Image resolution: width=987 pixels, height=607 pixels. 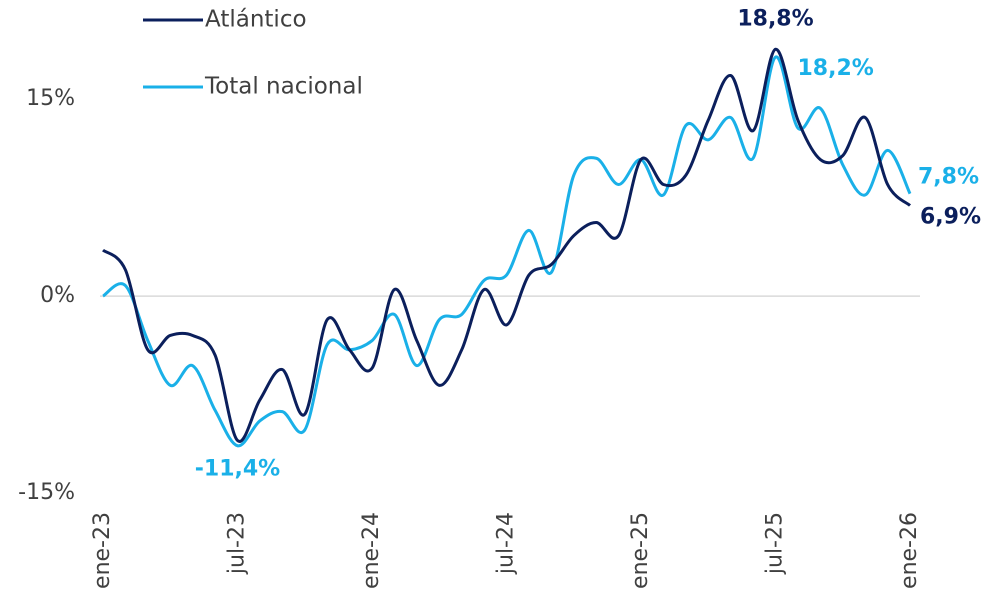 I want to click on x-tick-label: jul-24, so click(x=506, y=543).